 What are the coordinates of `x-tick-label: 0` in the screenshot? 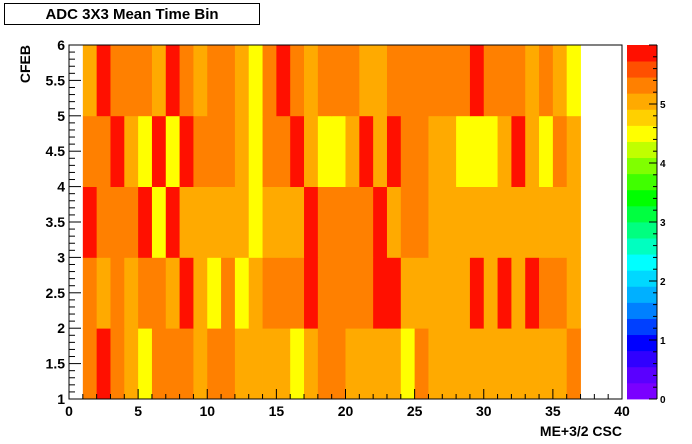 It's located at (69, 411).